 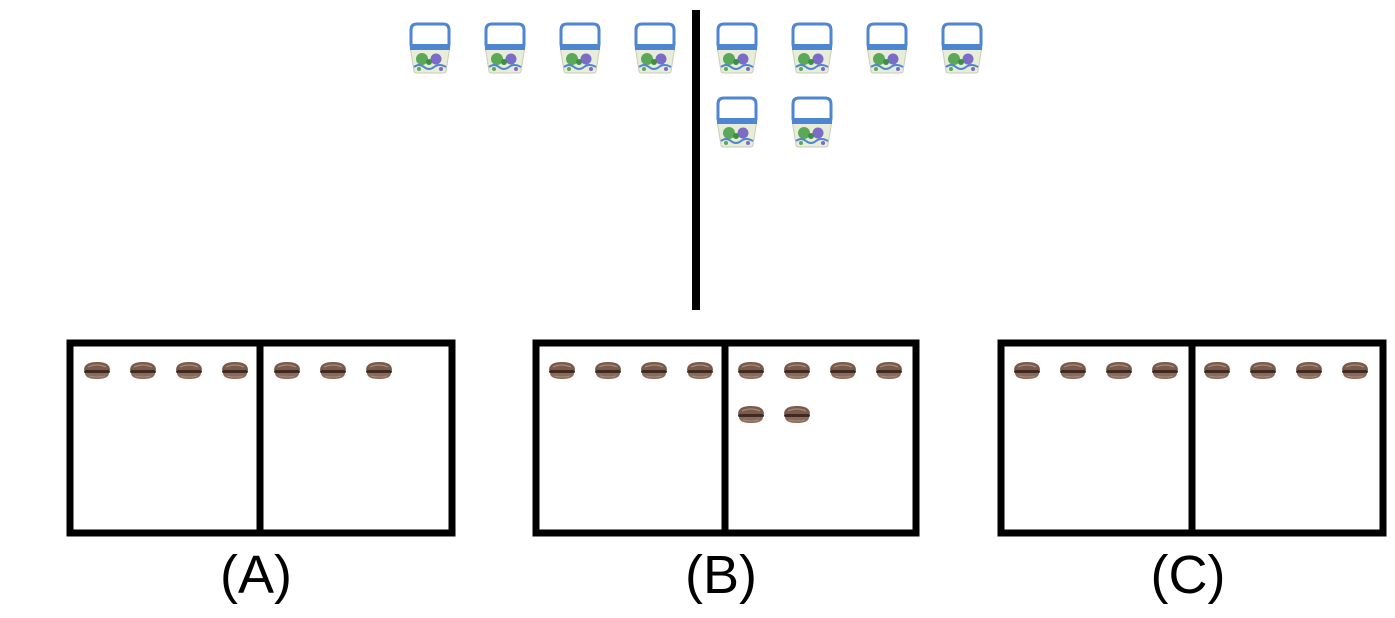 What do you see at coordinates (1096, 370) in the screenshot?
I see `option-c-left-group` at bounding box center [1096, 370].